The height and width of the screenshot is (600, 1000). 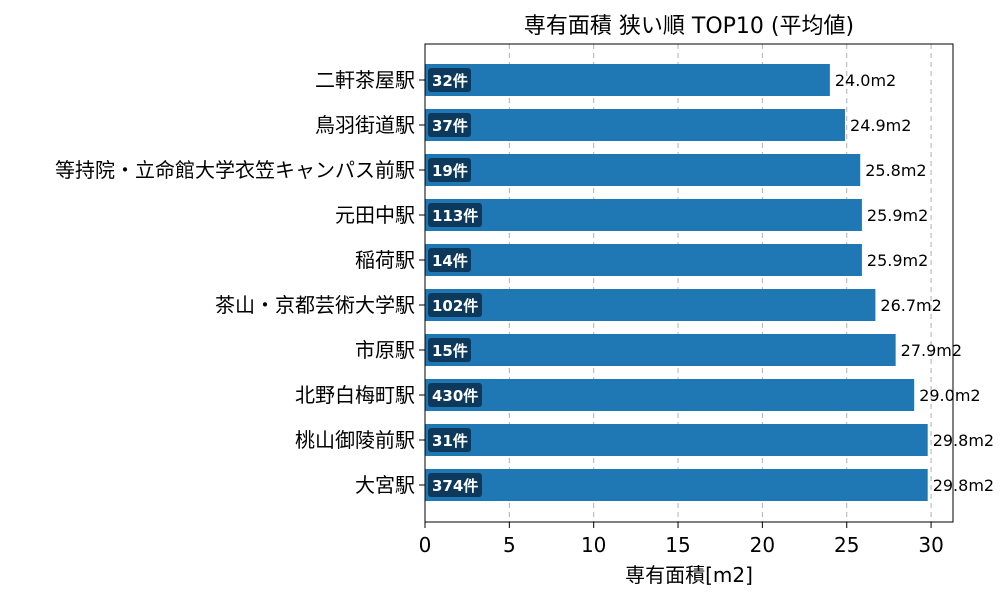 I want to click on count-label: 37件, so click(x=450, y=126).